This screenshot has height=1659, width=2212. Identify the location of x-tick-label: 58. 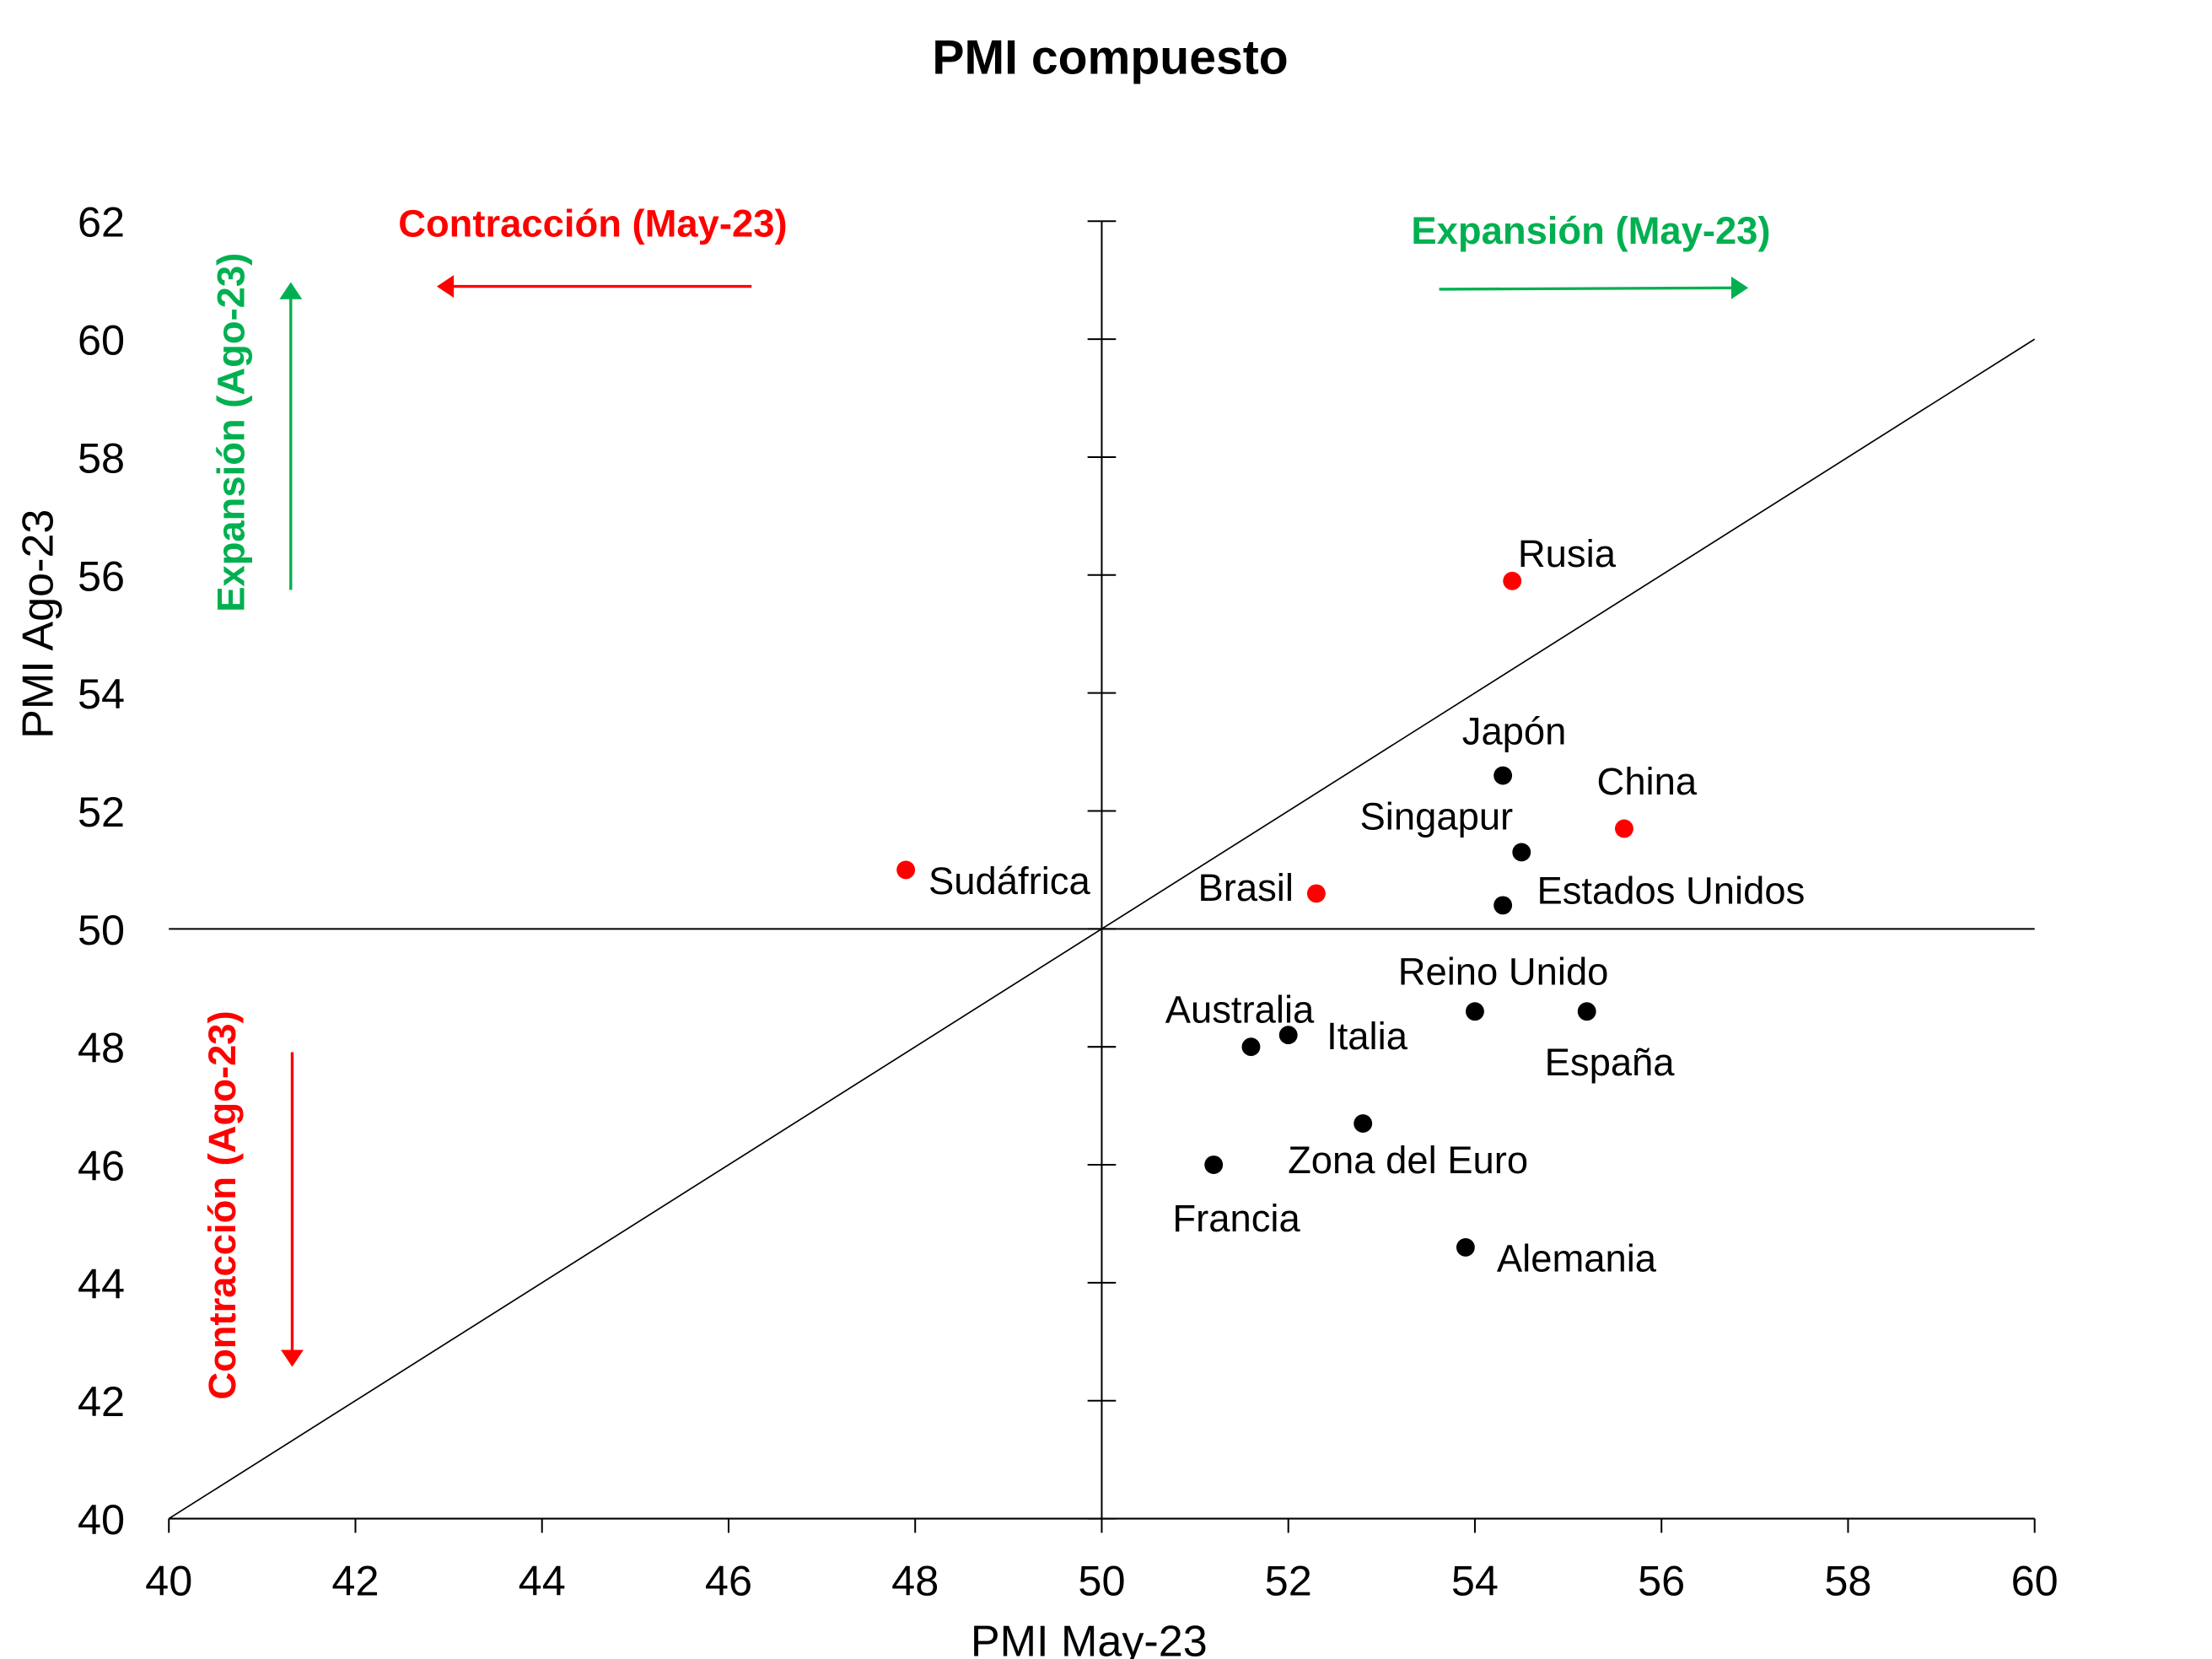
(1847, 1580).